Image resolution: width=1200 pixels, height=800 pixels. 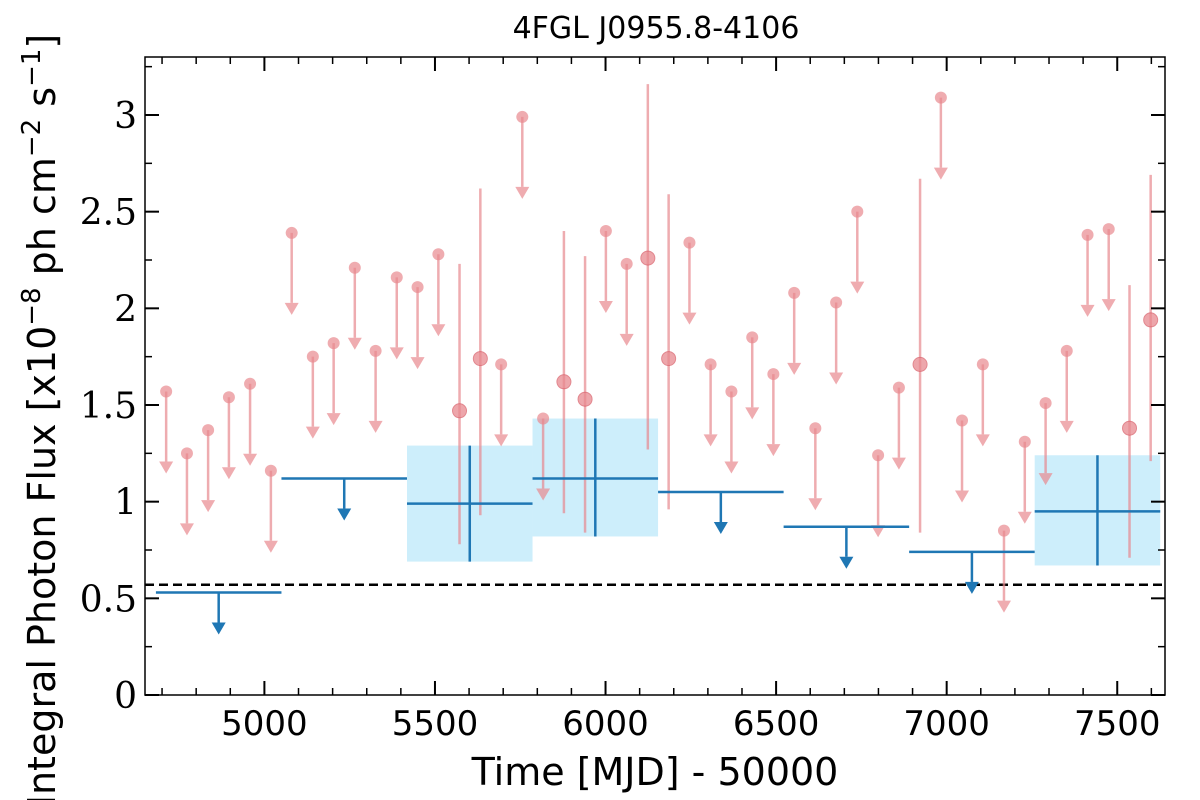 I want to click on x-tick-label: 6500, so click(x=776, y=724).